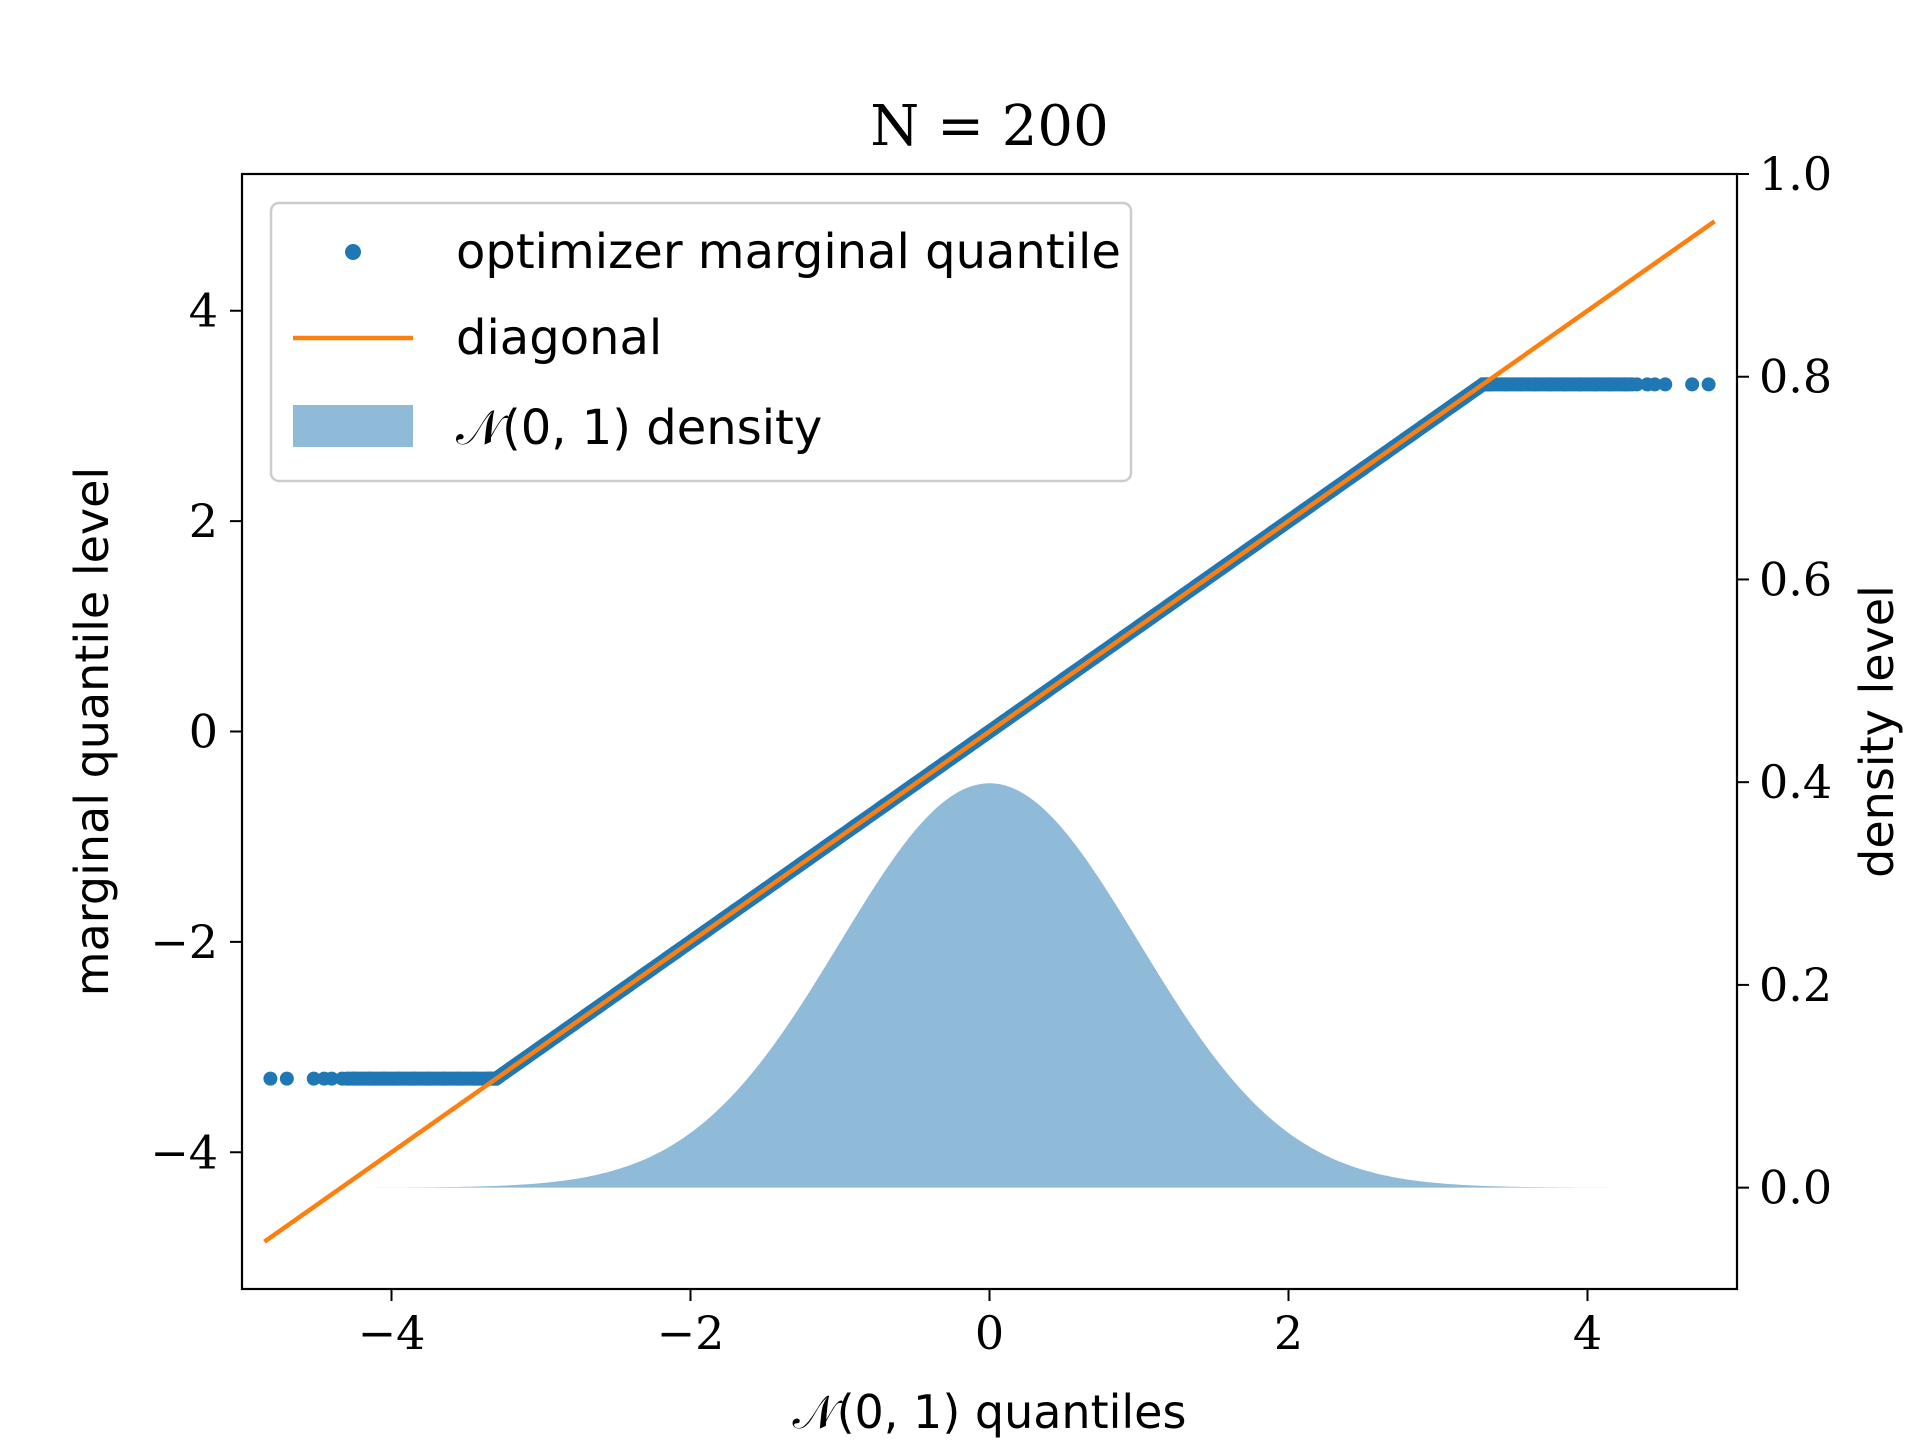 This screenshot has height=1445, width=1920. Describe the element at coordinates (353, 252) in the screenshot. I see `legend-marker-points` at that location.